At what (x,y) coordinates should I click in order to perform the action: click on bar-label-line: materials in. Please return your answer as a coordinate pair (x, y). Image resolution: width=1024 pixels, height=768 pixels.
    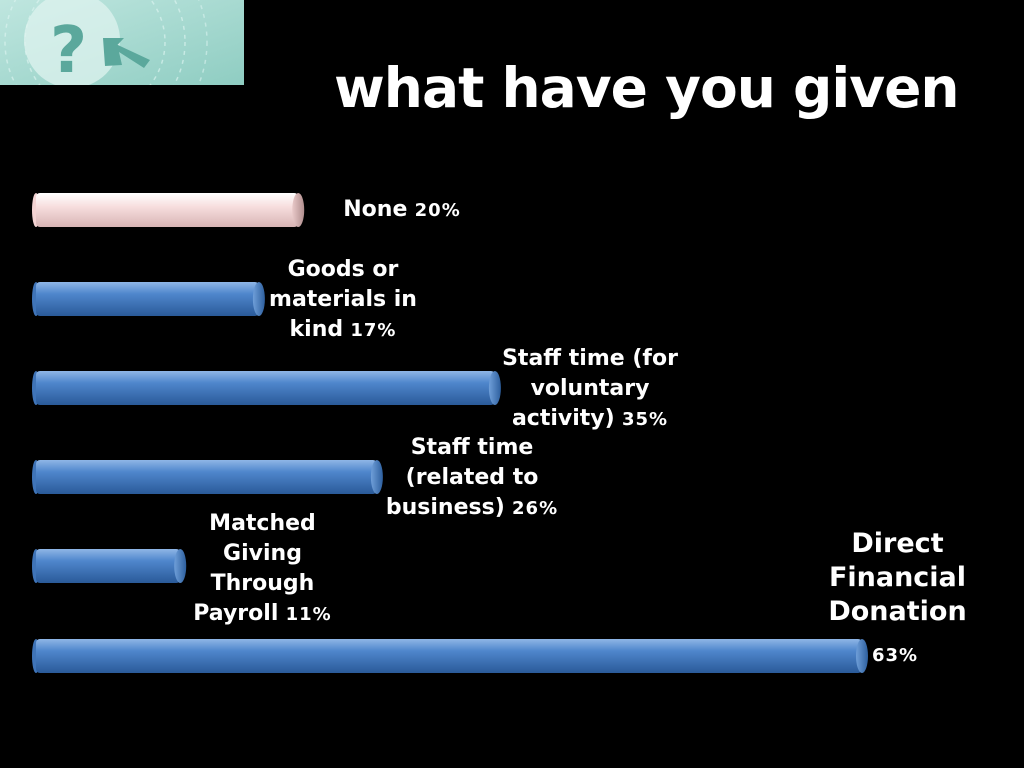
    Looking at the image, I should click on (343, 300).